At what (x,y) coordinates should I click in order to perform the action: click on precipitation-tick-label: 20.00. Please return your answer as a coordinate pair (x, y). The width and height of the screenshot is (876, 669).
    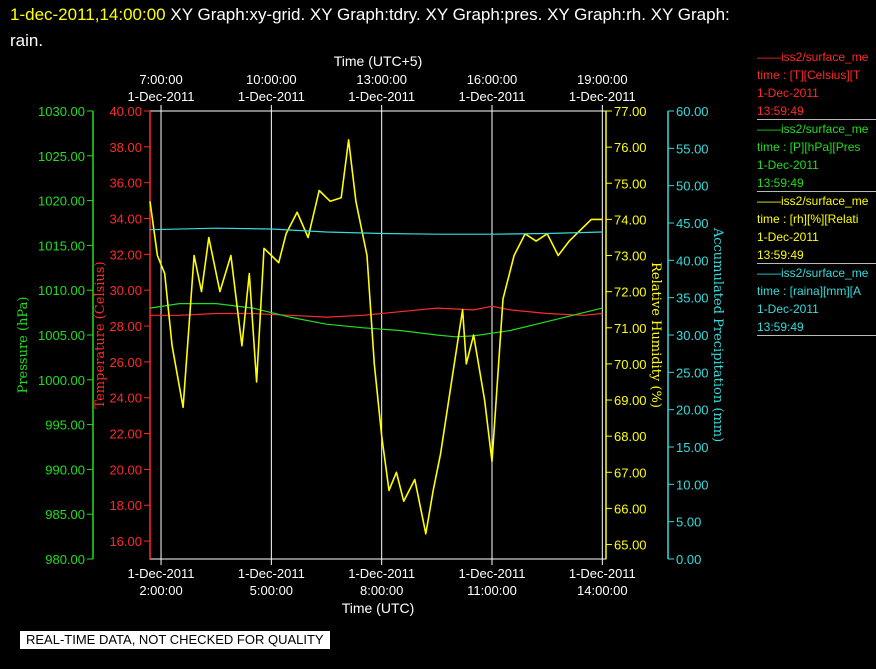
    Looking at the image, I should click on (692, 410).